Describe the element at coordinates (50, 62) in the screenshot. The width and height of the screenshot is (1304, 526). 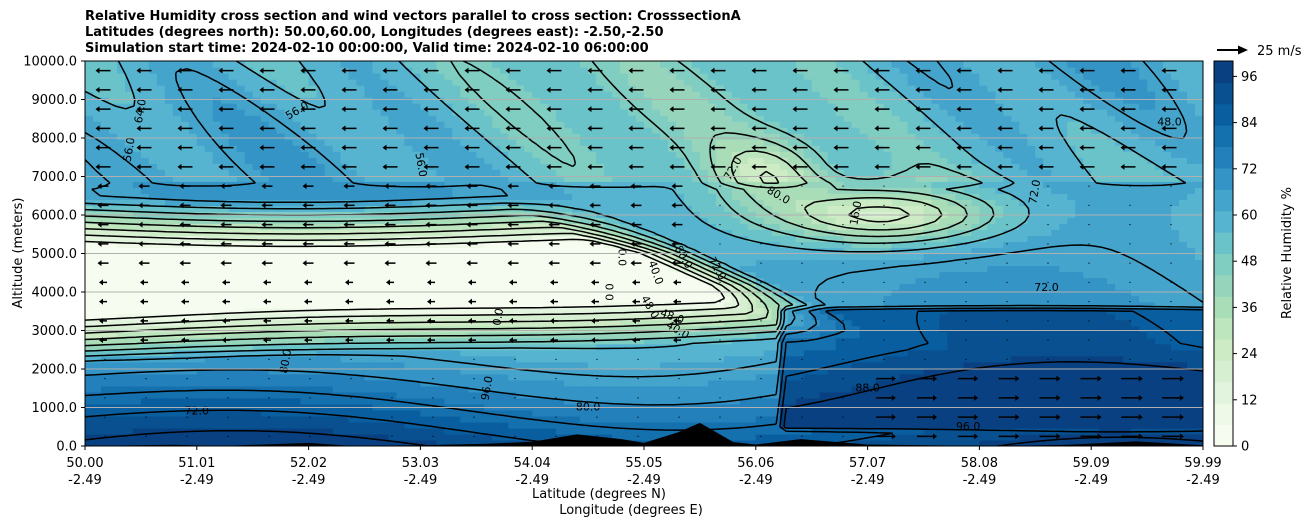
I see `y-tick-label: 10000.0` at that location.